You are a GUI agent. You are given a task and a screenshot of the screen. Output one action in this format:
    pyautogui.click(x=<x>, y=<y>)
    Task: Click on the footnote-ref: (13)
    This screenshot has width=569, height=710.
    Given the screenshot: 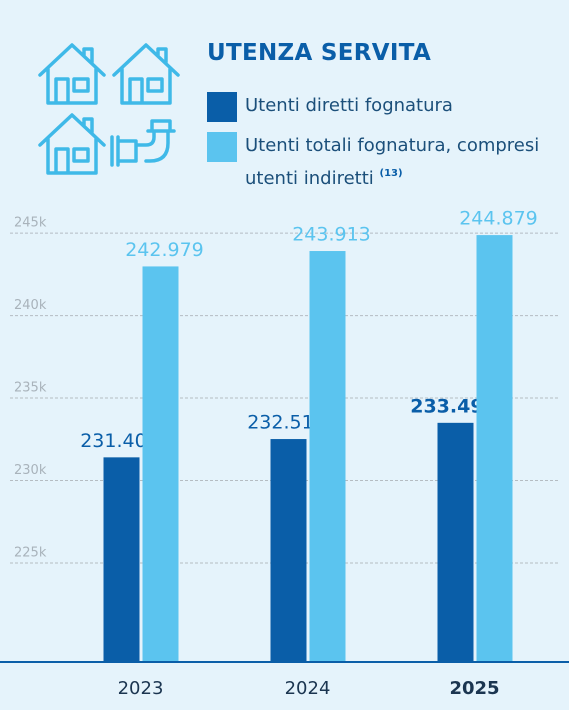 What is the action you would take?
    pyautogui.click(x=391, y=173)
    